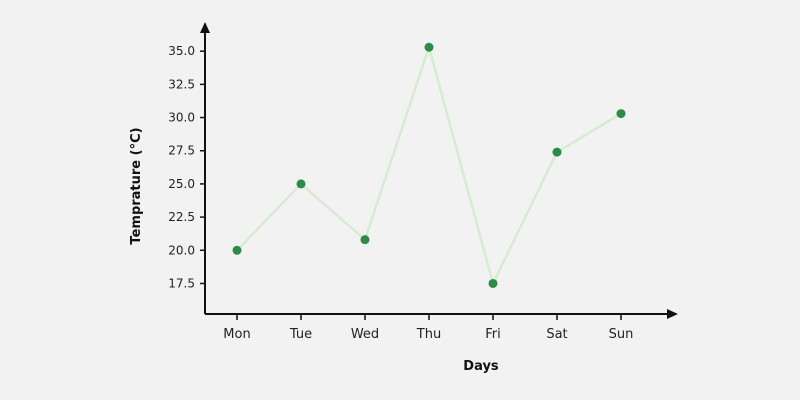 The image size is (800, 400). What do you see at coordinates (672, 314) in the screenshot?
I see `x-axis-arrow` at bounding box center [672, 314].